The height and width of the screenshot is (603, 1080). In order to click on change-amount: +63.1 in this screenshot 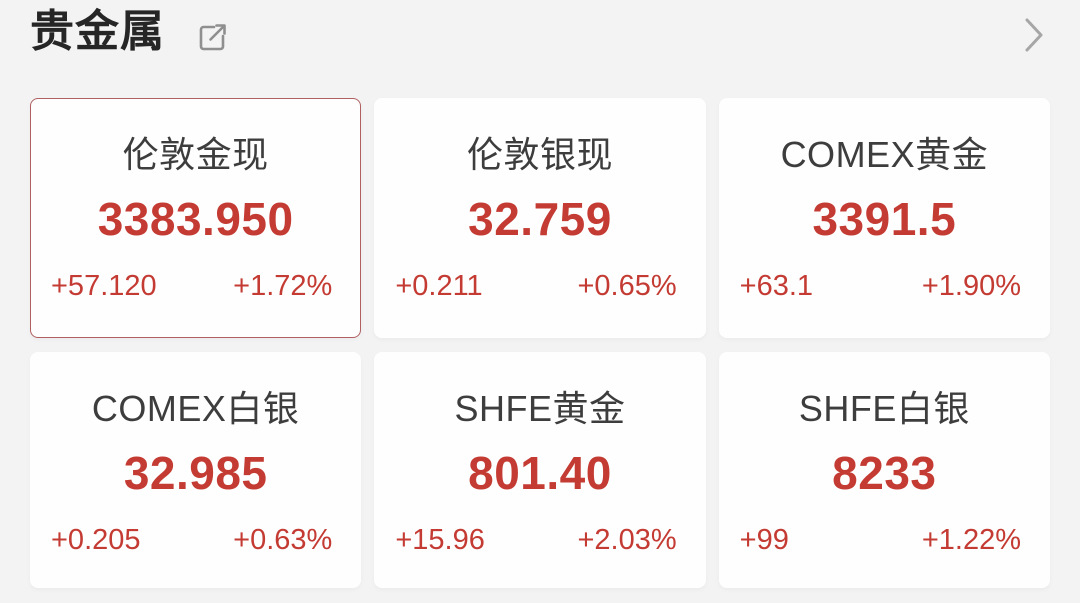, I will do `click(776, 286)`.